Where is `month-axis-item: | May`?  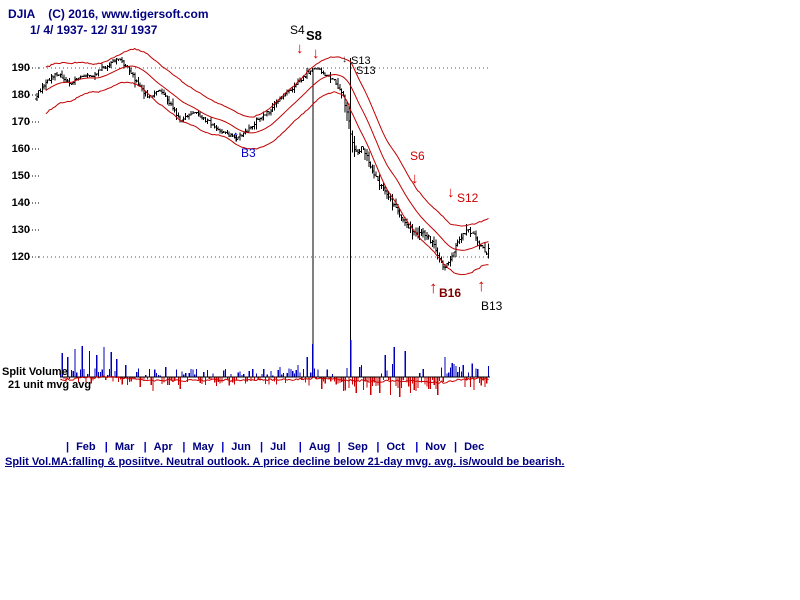
month-axis-item: | May is located at coordinates (197, 447).